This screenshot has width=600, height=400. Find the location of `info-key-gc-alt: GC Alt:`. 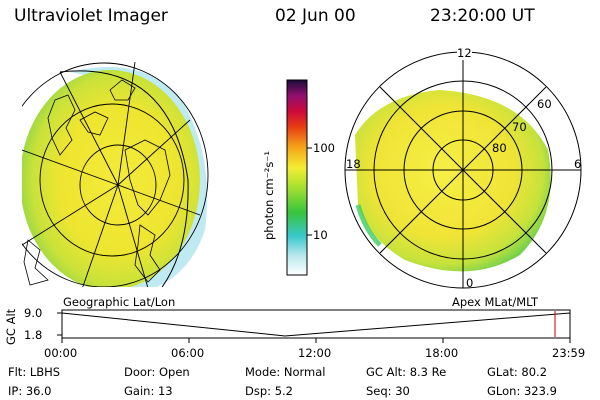

info-key-gc-alt: GC Alt: is located at coordinates (386, 372).